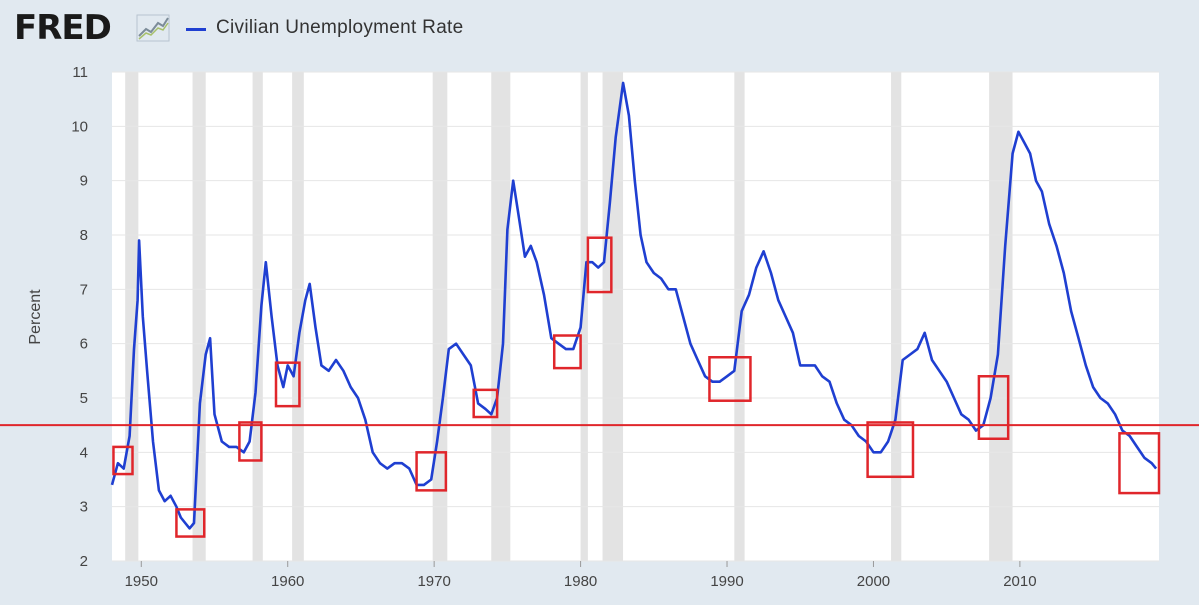 The width and height of the screenshot is (1199, 605). What do you see at coordinates (153, 28) in the screenshot?
I see `trend-line-icon` at bounding box center [153, 28].